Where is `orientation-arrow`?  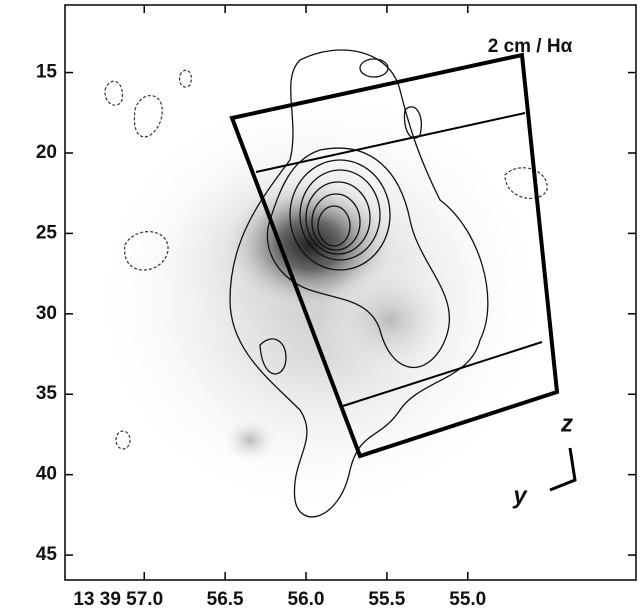 orientation-arrow is located at coordinates (563, 469).